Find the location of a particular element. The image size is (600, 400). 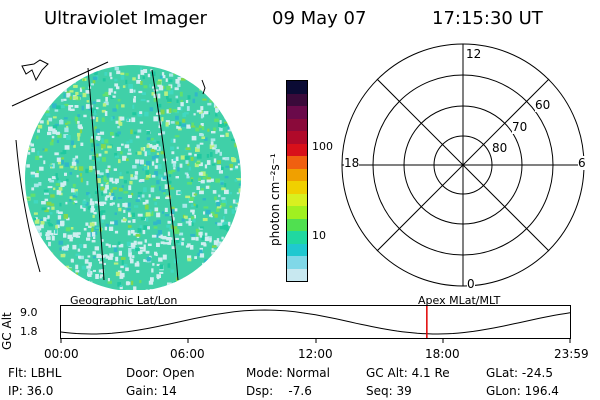

polar-ring-label-60: 60 is located at coordinates (543, 105).